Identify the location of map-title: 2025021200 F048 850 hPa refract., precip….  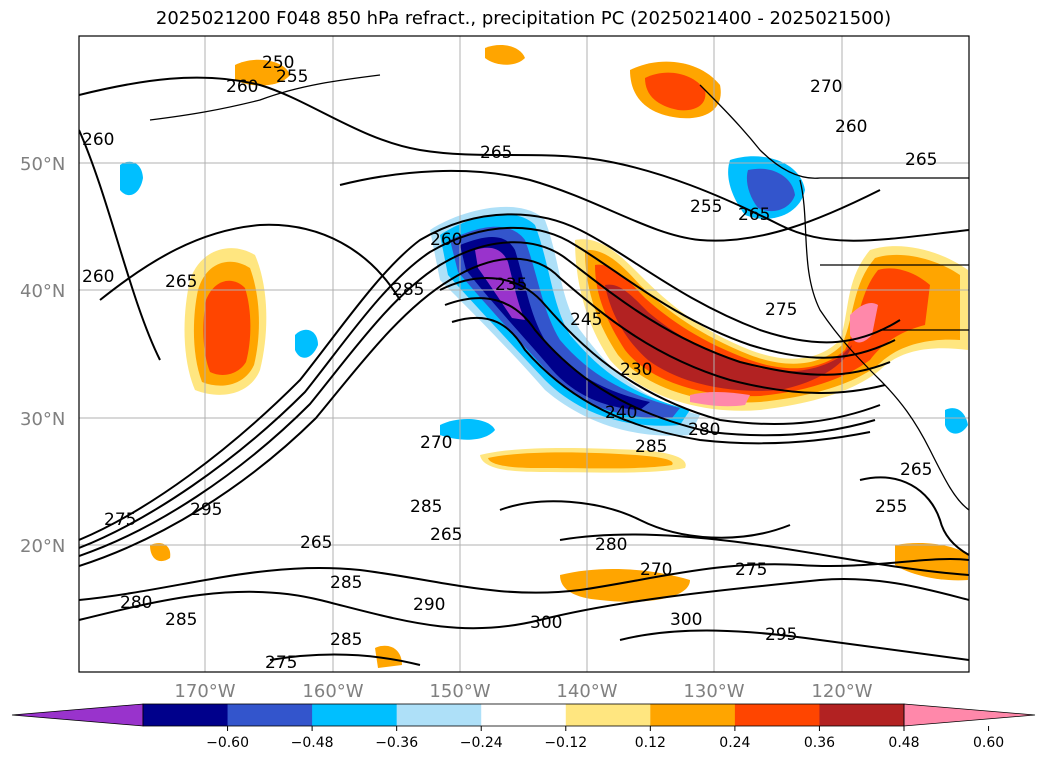
(523, 18).